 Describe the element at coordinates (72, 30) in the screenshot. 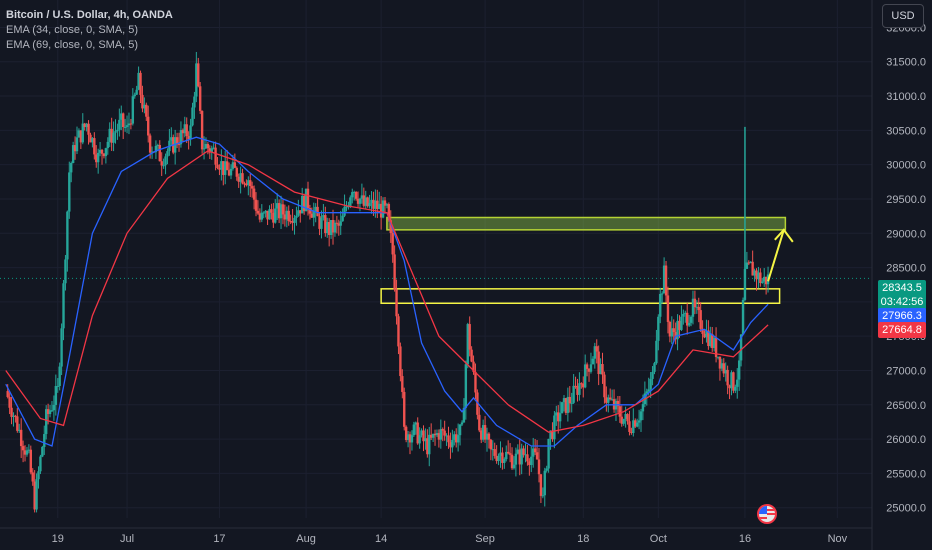

I see `ema34-legend: EMA (34, close, 0, SMA, 5)` at that location.